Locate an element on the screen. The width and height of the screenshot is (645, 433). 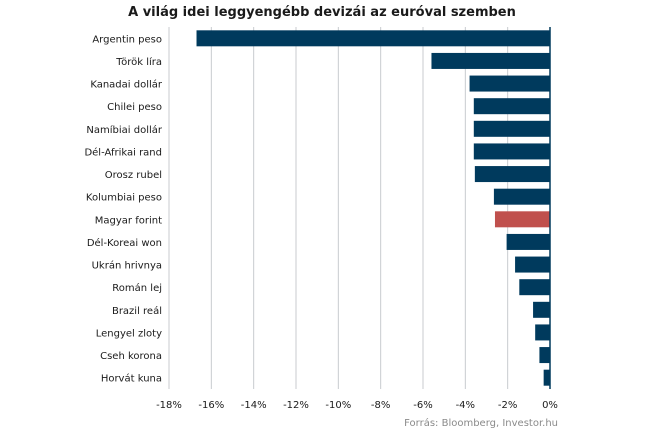
x-tick-label: -16% is located at coordinates (211, 405).